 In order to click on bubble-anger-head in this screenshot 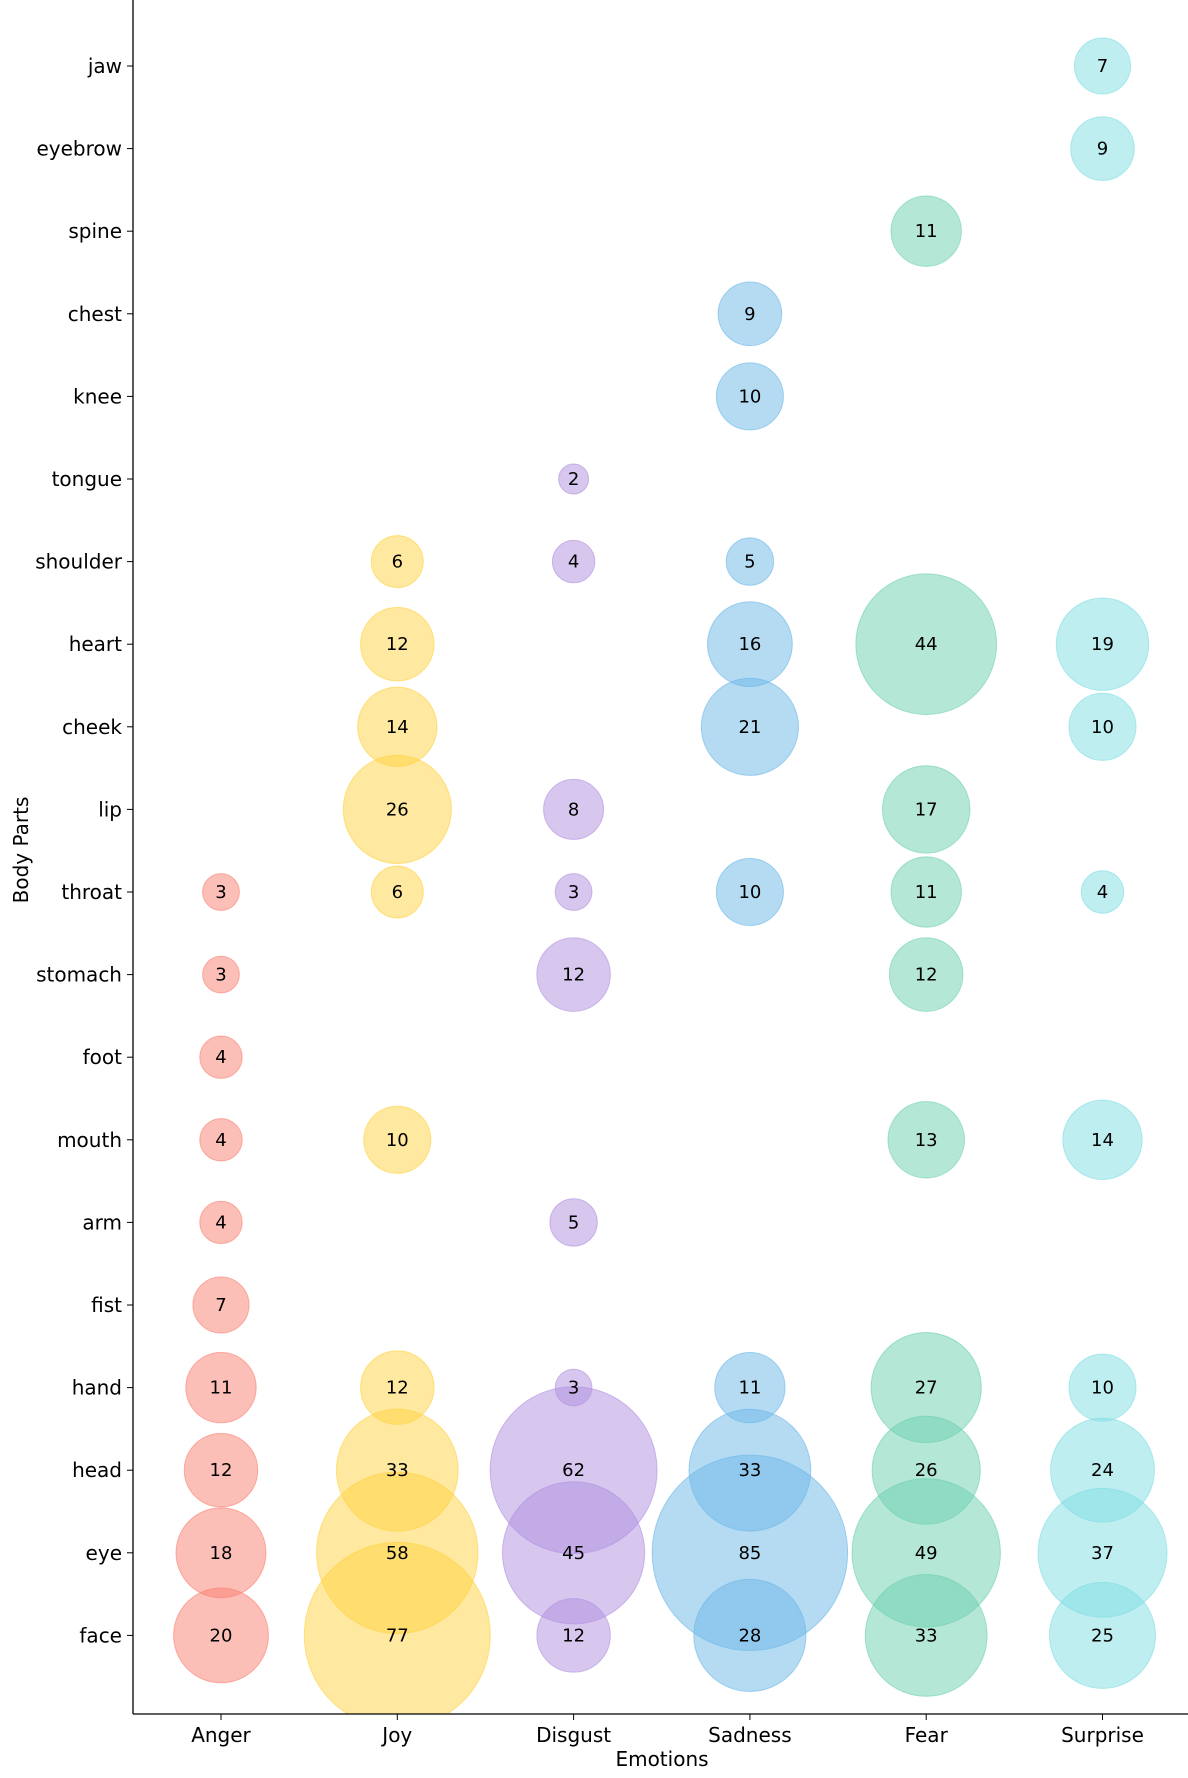, I will do `click(221, 1470)`.